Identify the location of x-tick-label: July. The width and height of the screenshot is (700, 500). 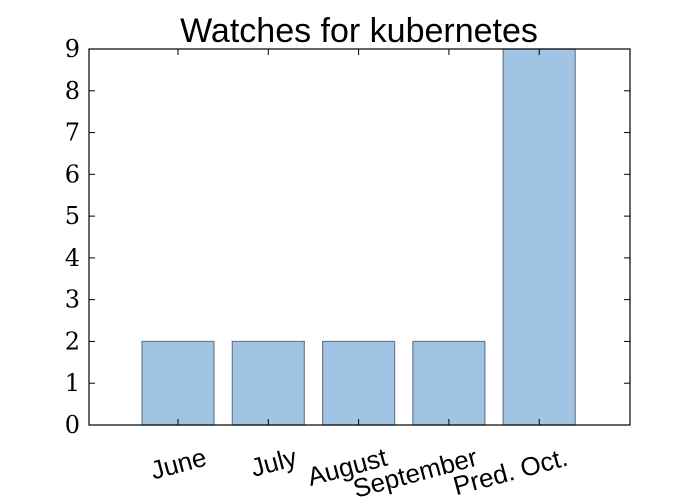
(273, 462).